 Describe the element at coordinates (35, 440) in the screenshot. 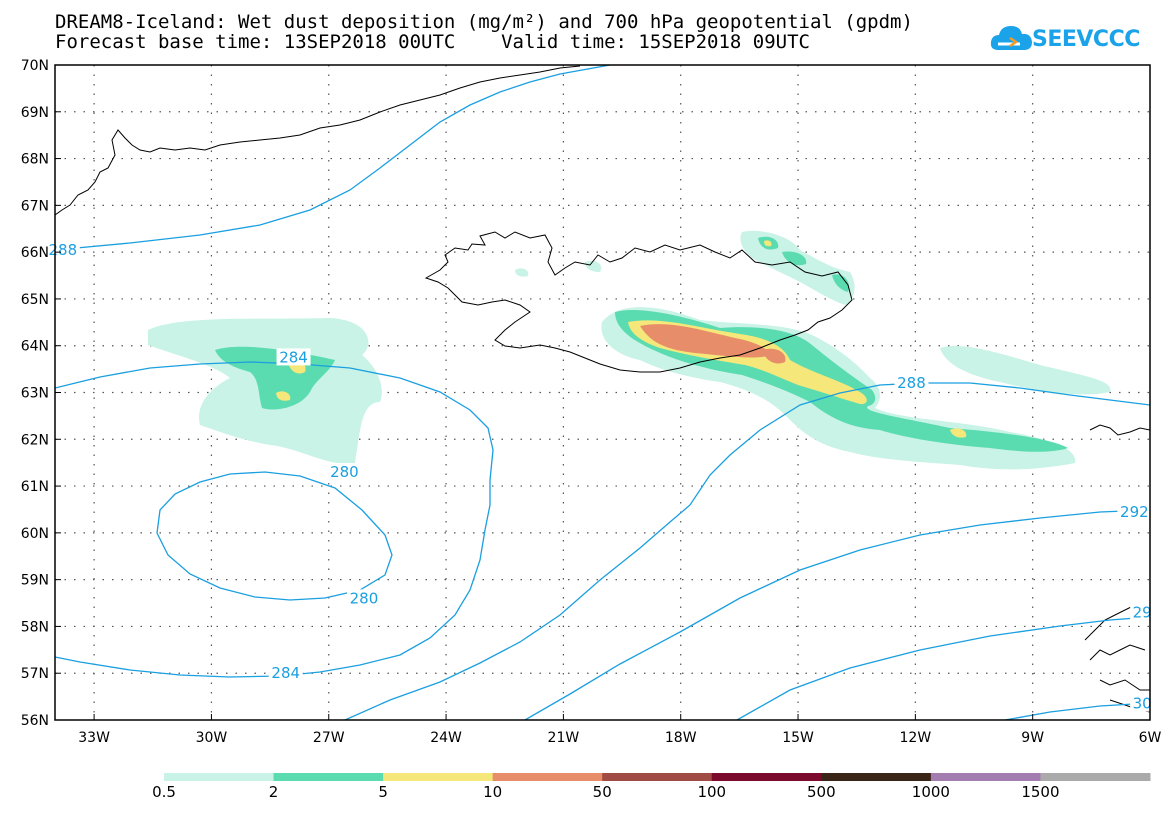

I see `lat-tick-label: 62N` at that location.